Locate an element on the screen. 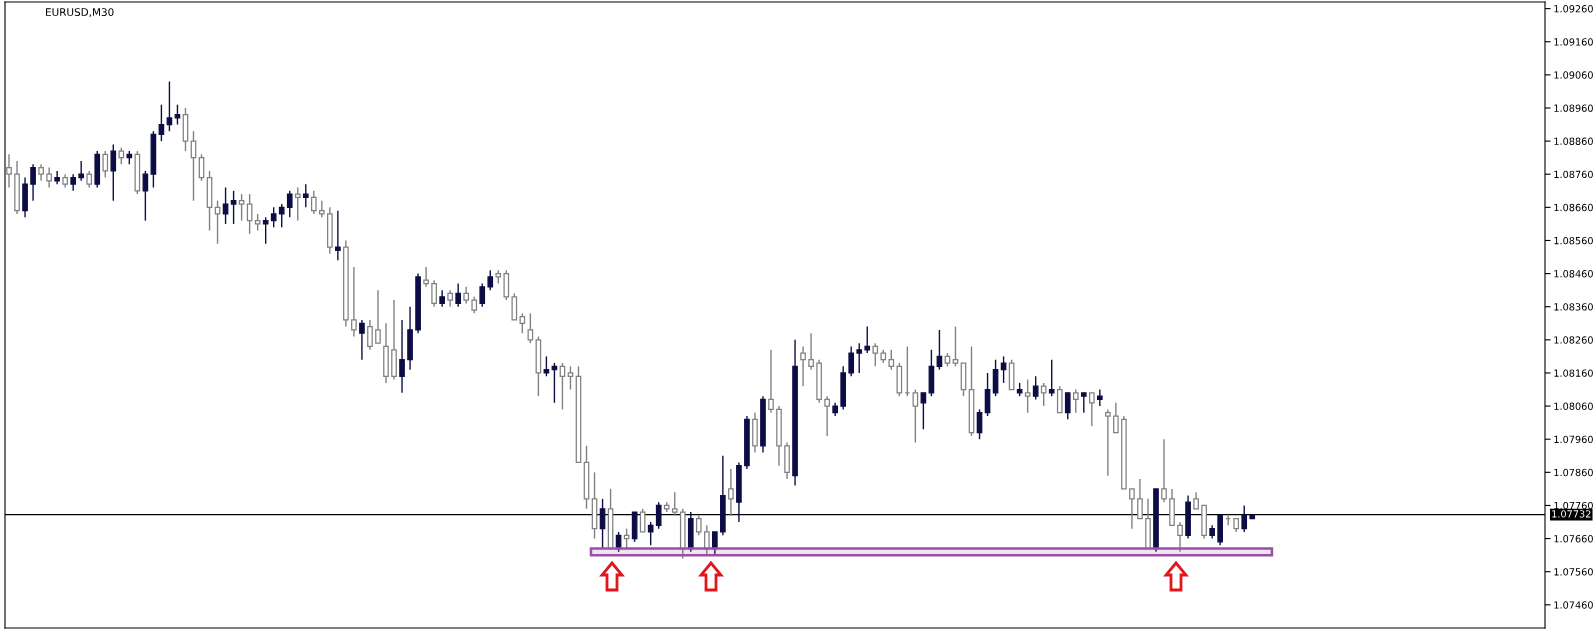 This screenshot has height=639, width=1593. y-tick-label: 1.08360 is located at coordinates (1573, 307).